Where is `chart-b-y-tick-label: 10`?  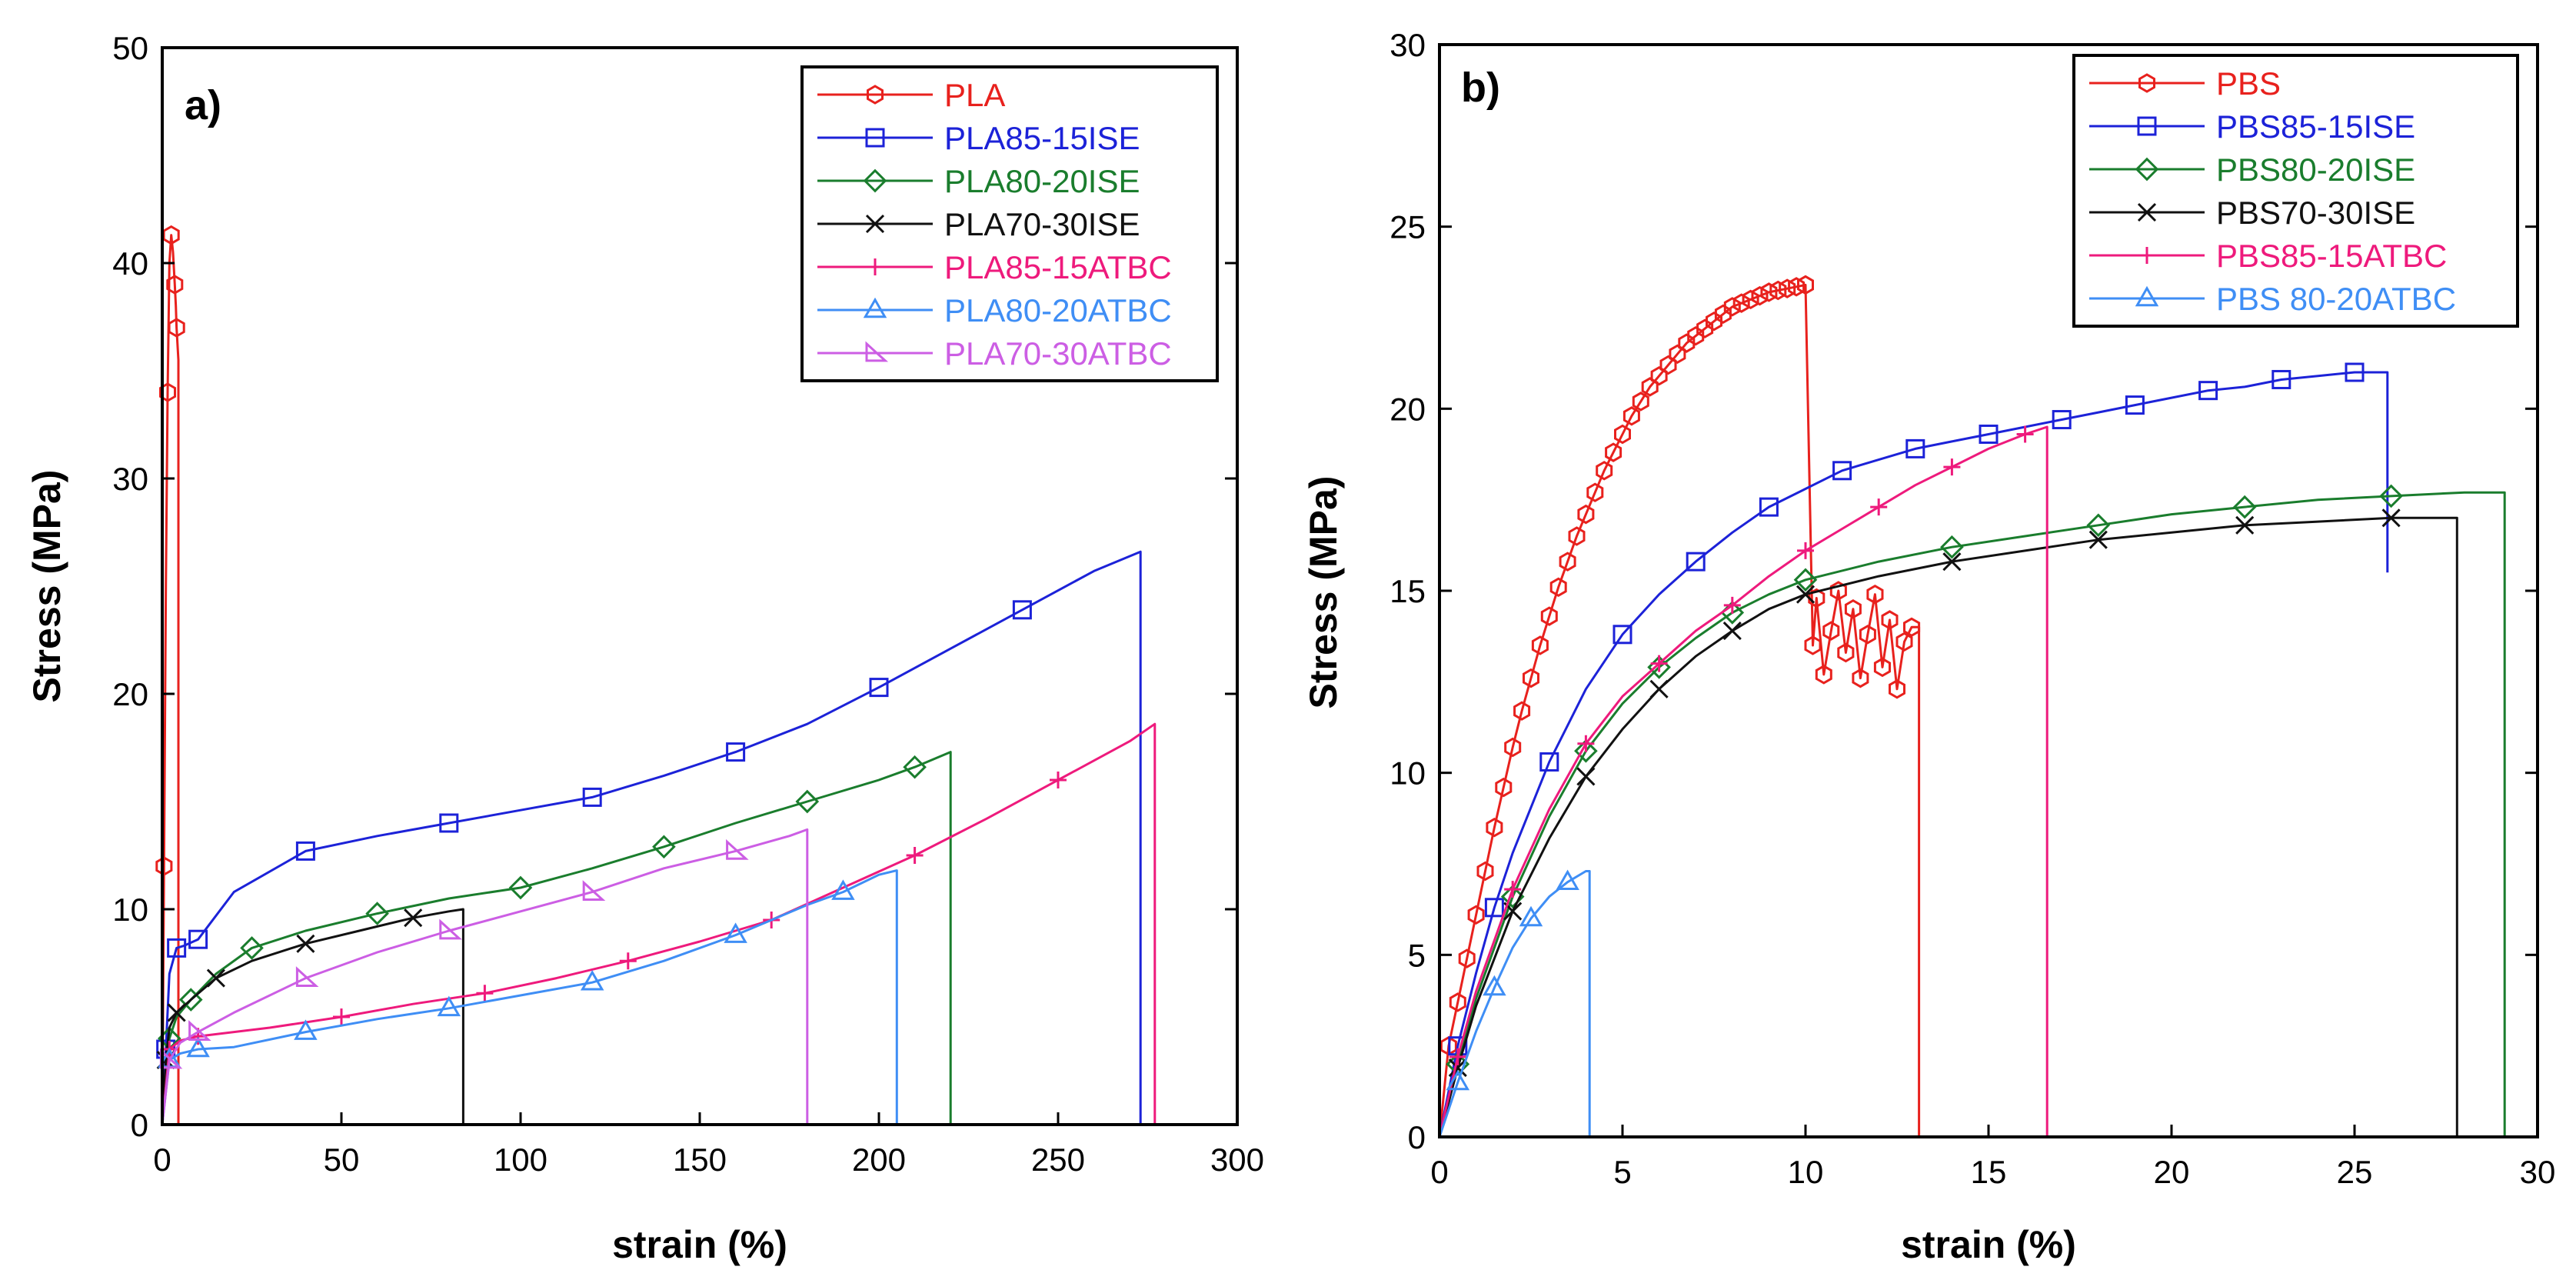
chart-b-y-tick-label: 10 is located at coordinates (1408, 774).